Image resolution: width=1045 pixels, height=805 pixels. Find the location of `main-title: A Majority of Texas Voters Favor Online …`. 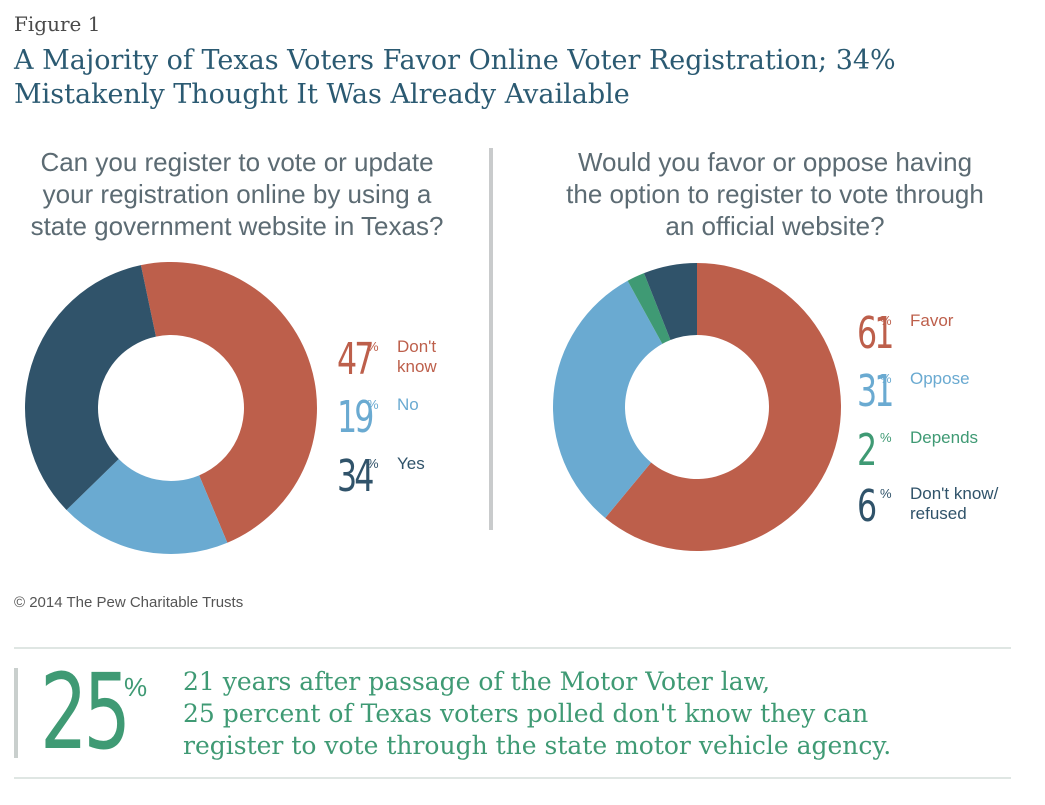

main-title: A Majority of Texas Voters Favor Online … is located at coordinates (519, 78).